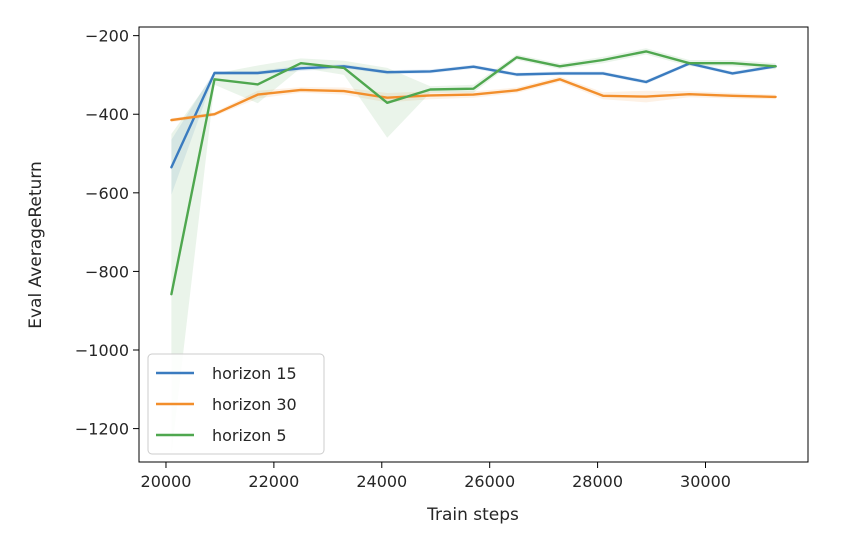 This screenshot has width=852, height=538. I want to click on y-tick-label: −1000, so click(102, 350).